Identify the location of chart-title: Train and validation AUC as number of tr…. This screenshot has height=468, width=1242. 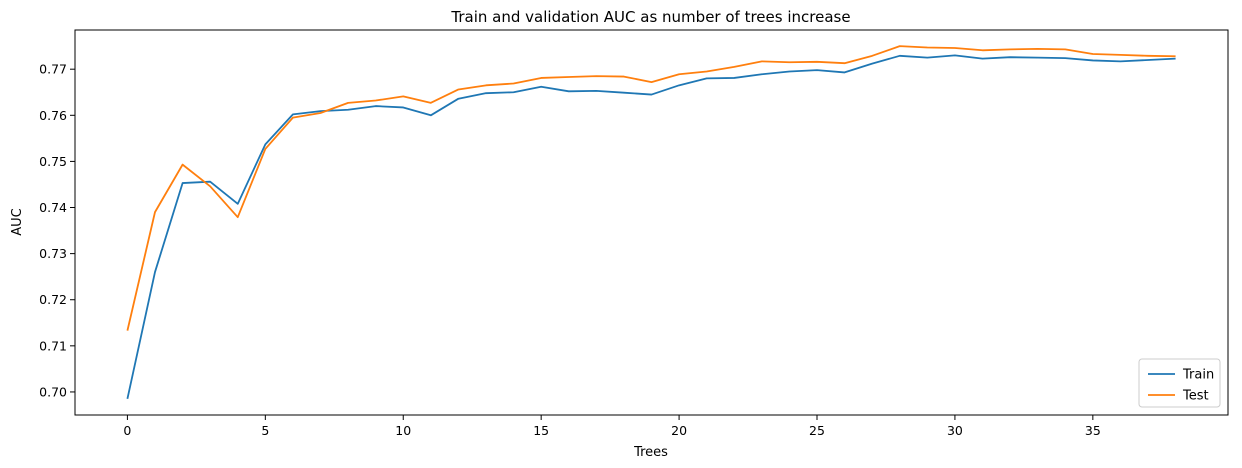
(650, 17).